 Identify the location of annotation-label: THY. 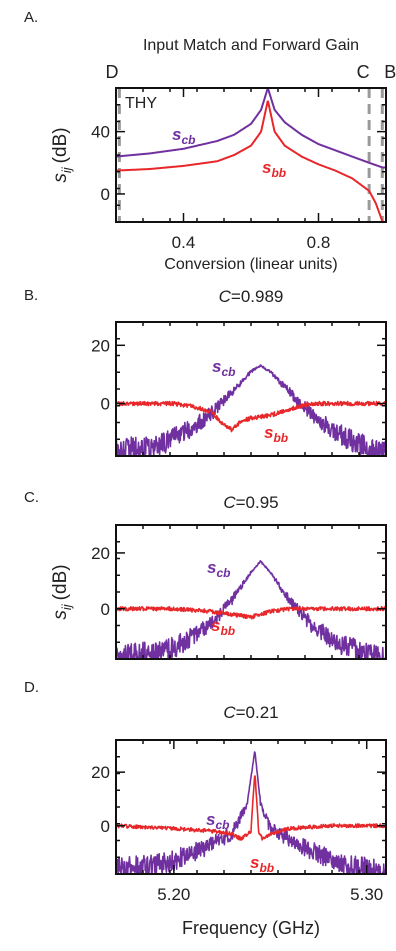
(141, 103).